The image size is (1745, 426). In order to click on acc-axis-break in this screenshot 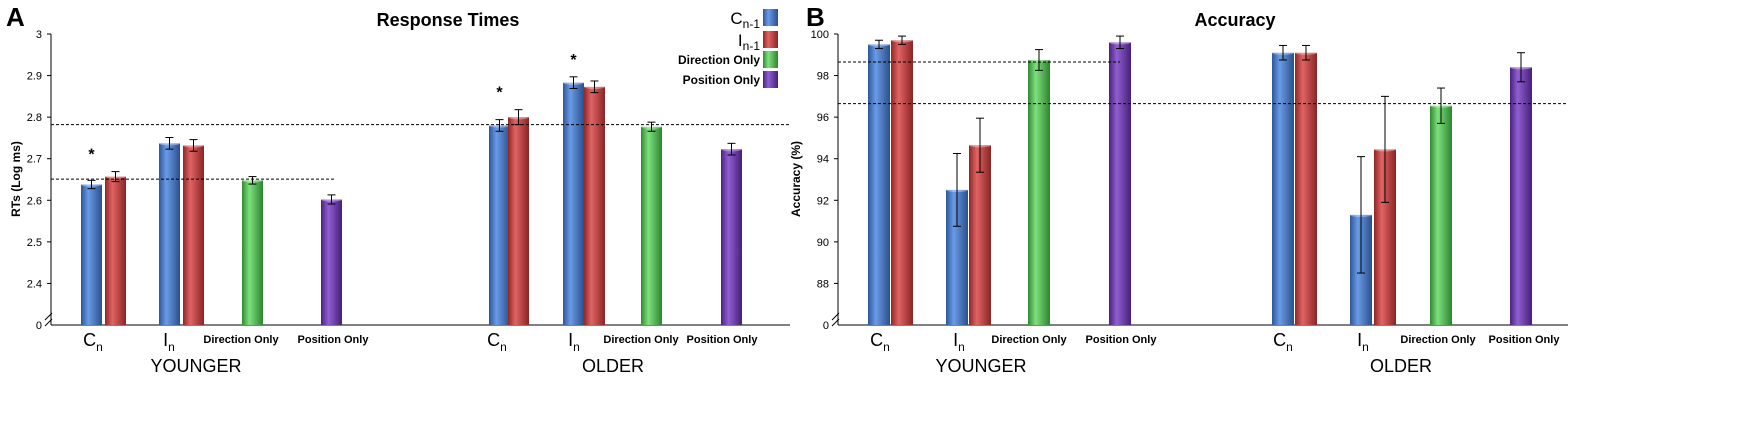, I will do `click(835, 319)`.